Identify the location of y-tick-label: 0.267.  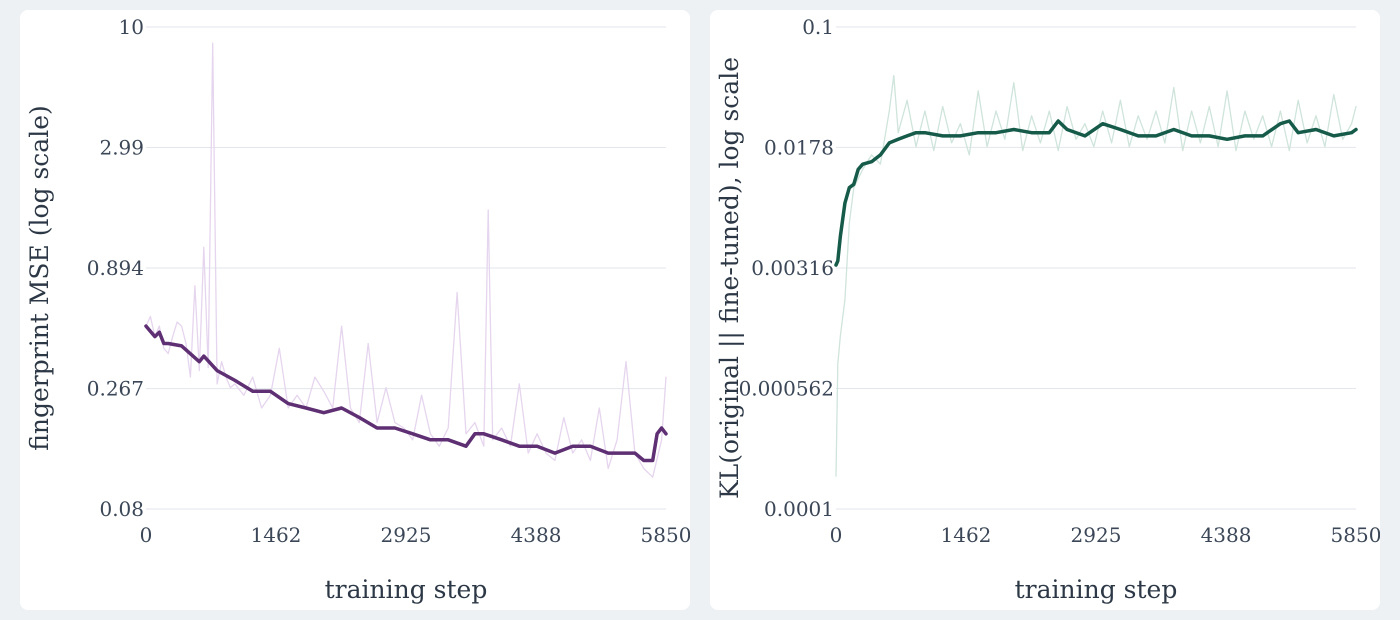
(115, 389).